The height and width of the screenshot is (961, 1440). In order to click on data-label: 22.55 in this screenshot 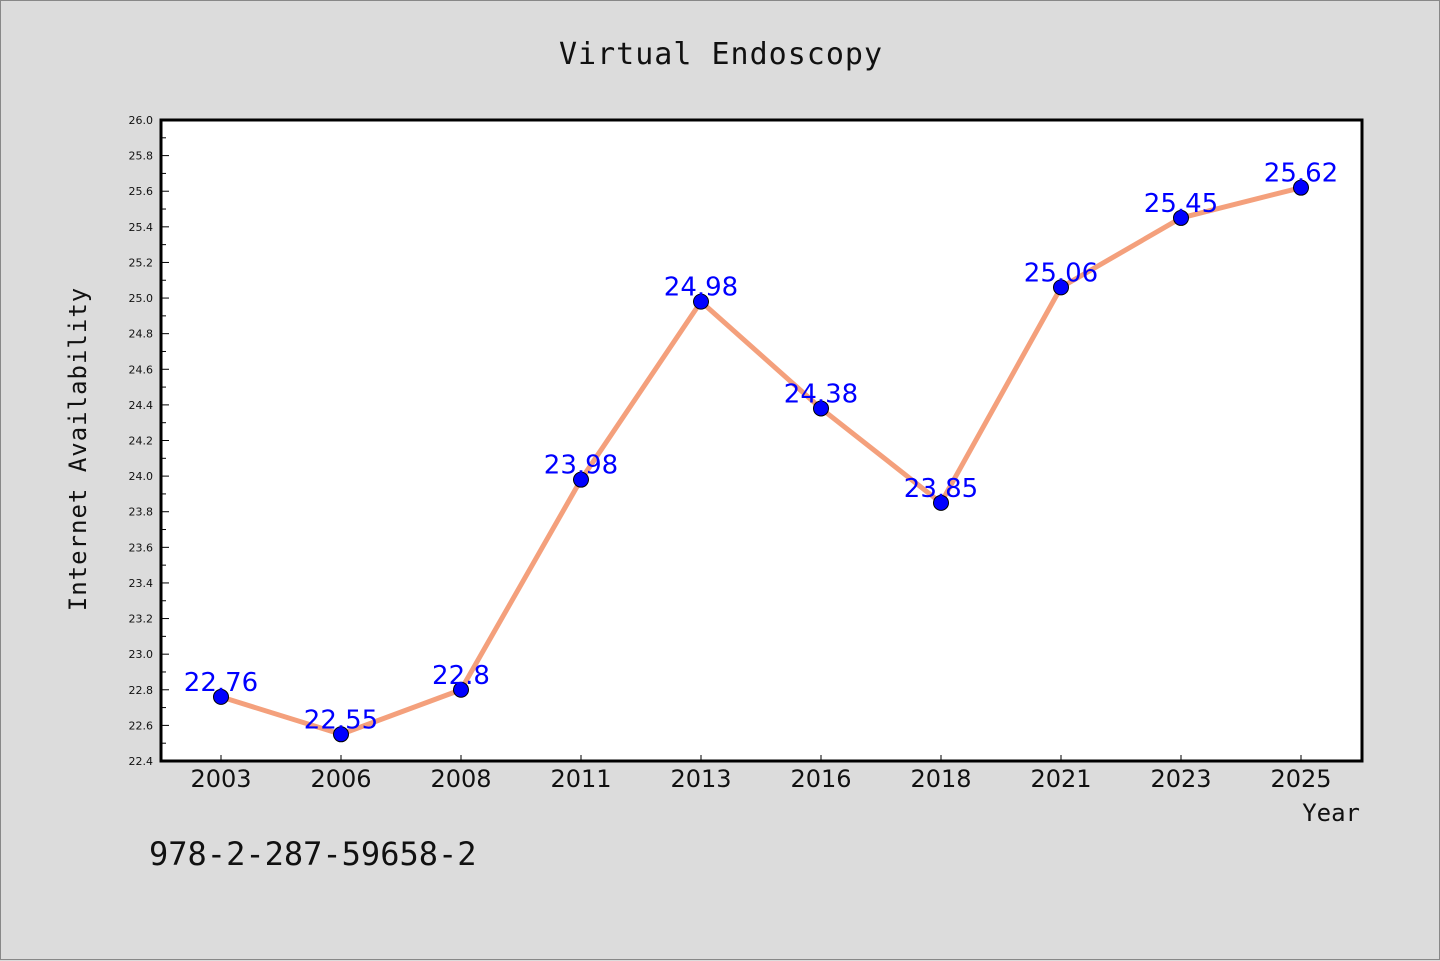, I will do `click(341, 720)`.